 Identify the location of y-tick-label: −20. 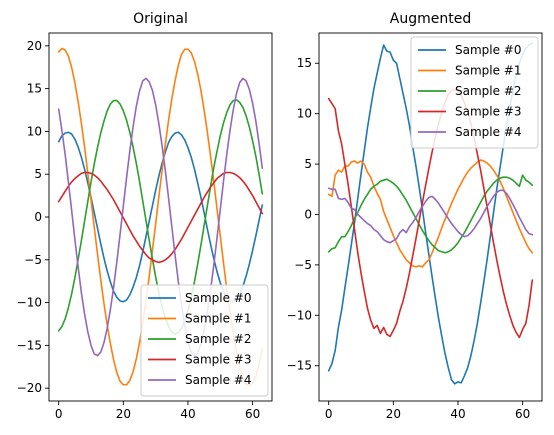
(29, 388).